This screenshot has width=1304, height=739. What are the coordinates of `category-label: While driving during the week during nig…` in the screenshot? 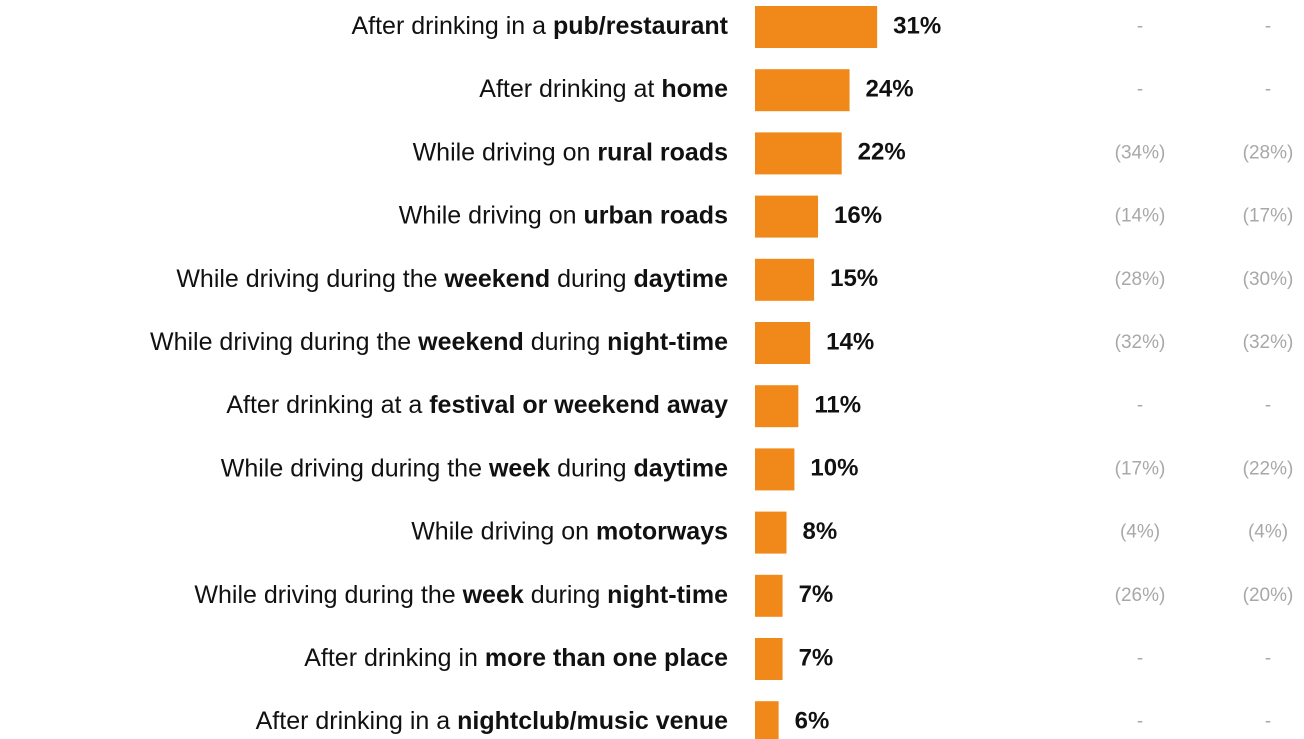 It's located at (461, 594).